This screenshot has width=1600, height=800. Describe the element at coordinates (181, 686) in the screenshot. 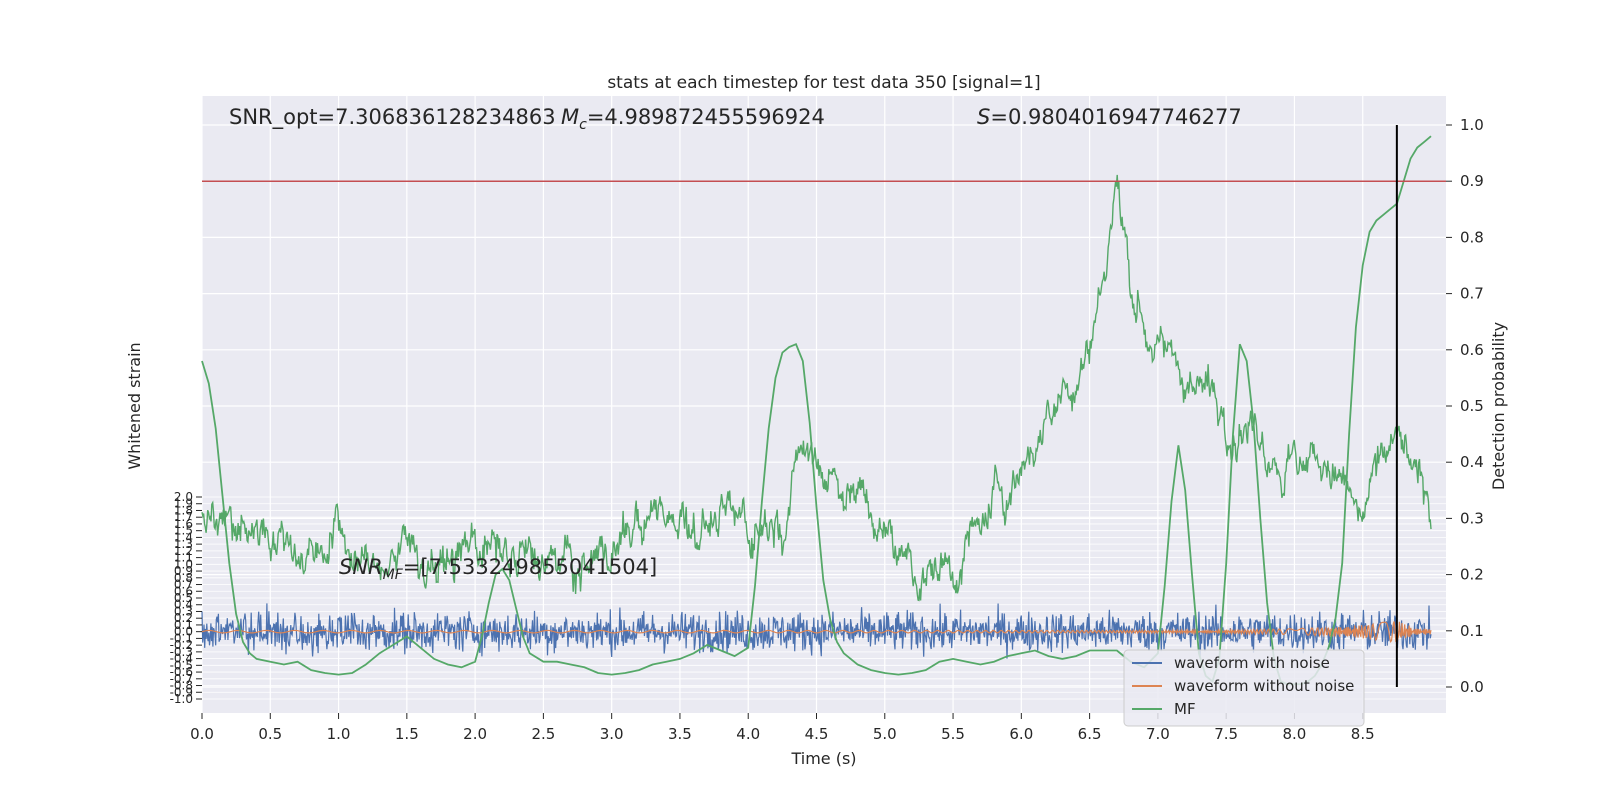

I see `left-tick-label: -0.8` at that location.